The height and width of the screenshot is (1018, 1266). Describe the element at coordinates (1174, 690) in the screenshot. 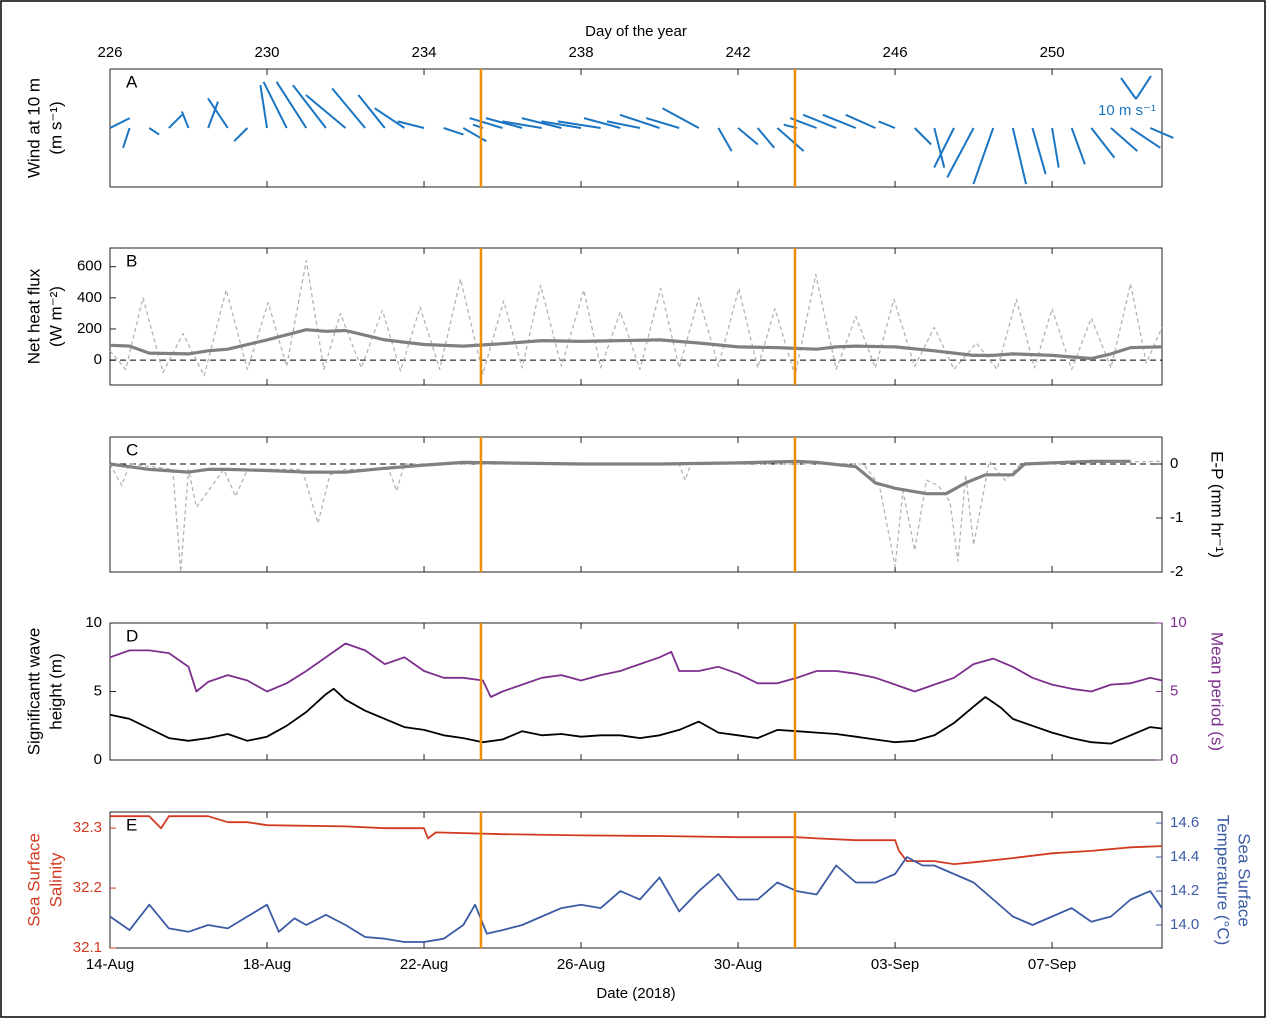

I see `y-tick-label: 5` at that location.